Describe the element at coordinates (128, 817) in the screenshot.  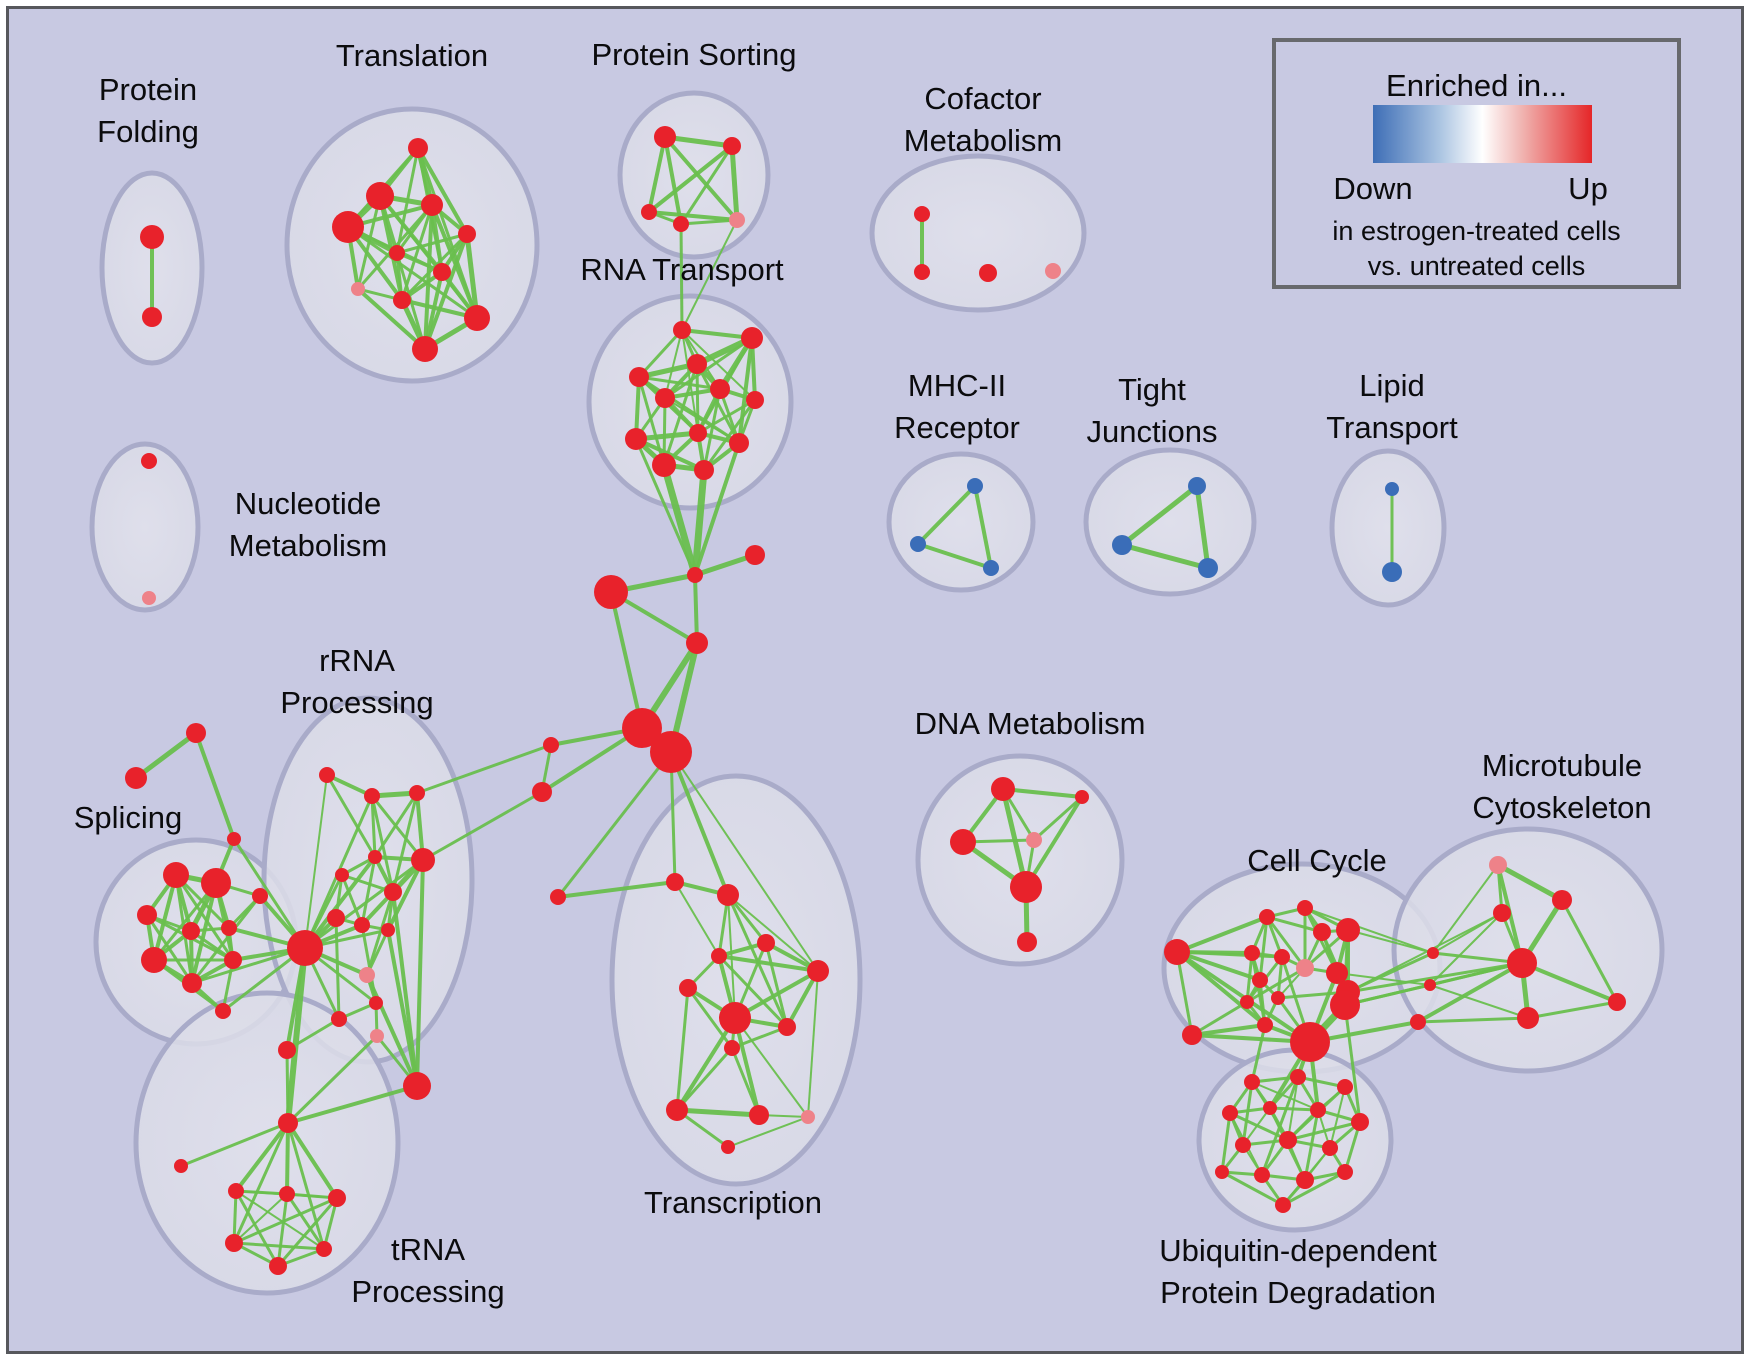
I see `cluster-label-splicing: Splicing` at that location.